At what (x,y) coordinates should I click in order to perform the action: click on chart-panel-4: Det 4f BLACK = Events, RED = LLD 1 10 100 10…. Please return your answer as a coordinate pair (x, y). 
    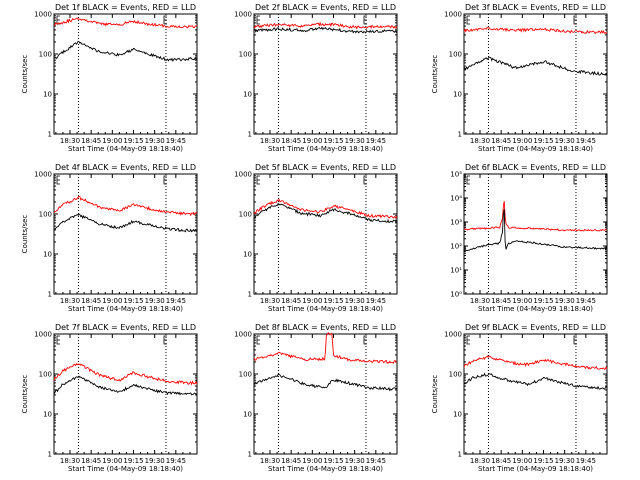
    Looking at the image, I should click on (109, 238).